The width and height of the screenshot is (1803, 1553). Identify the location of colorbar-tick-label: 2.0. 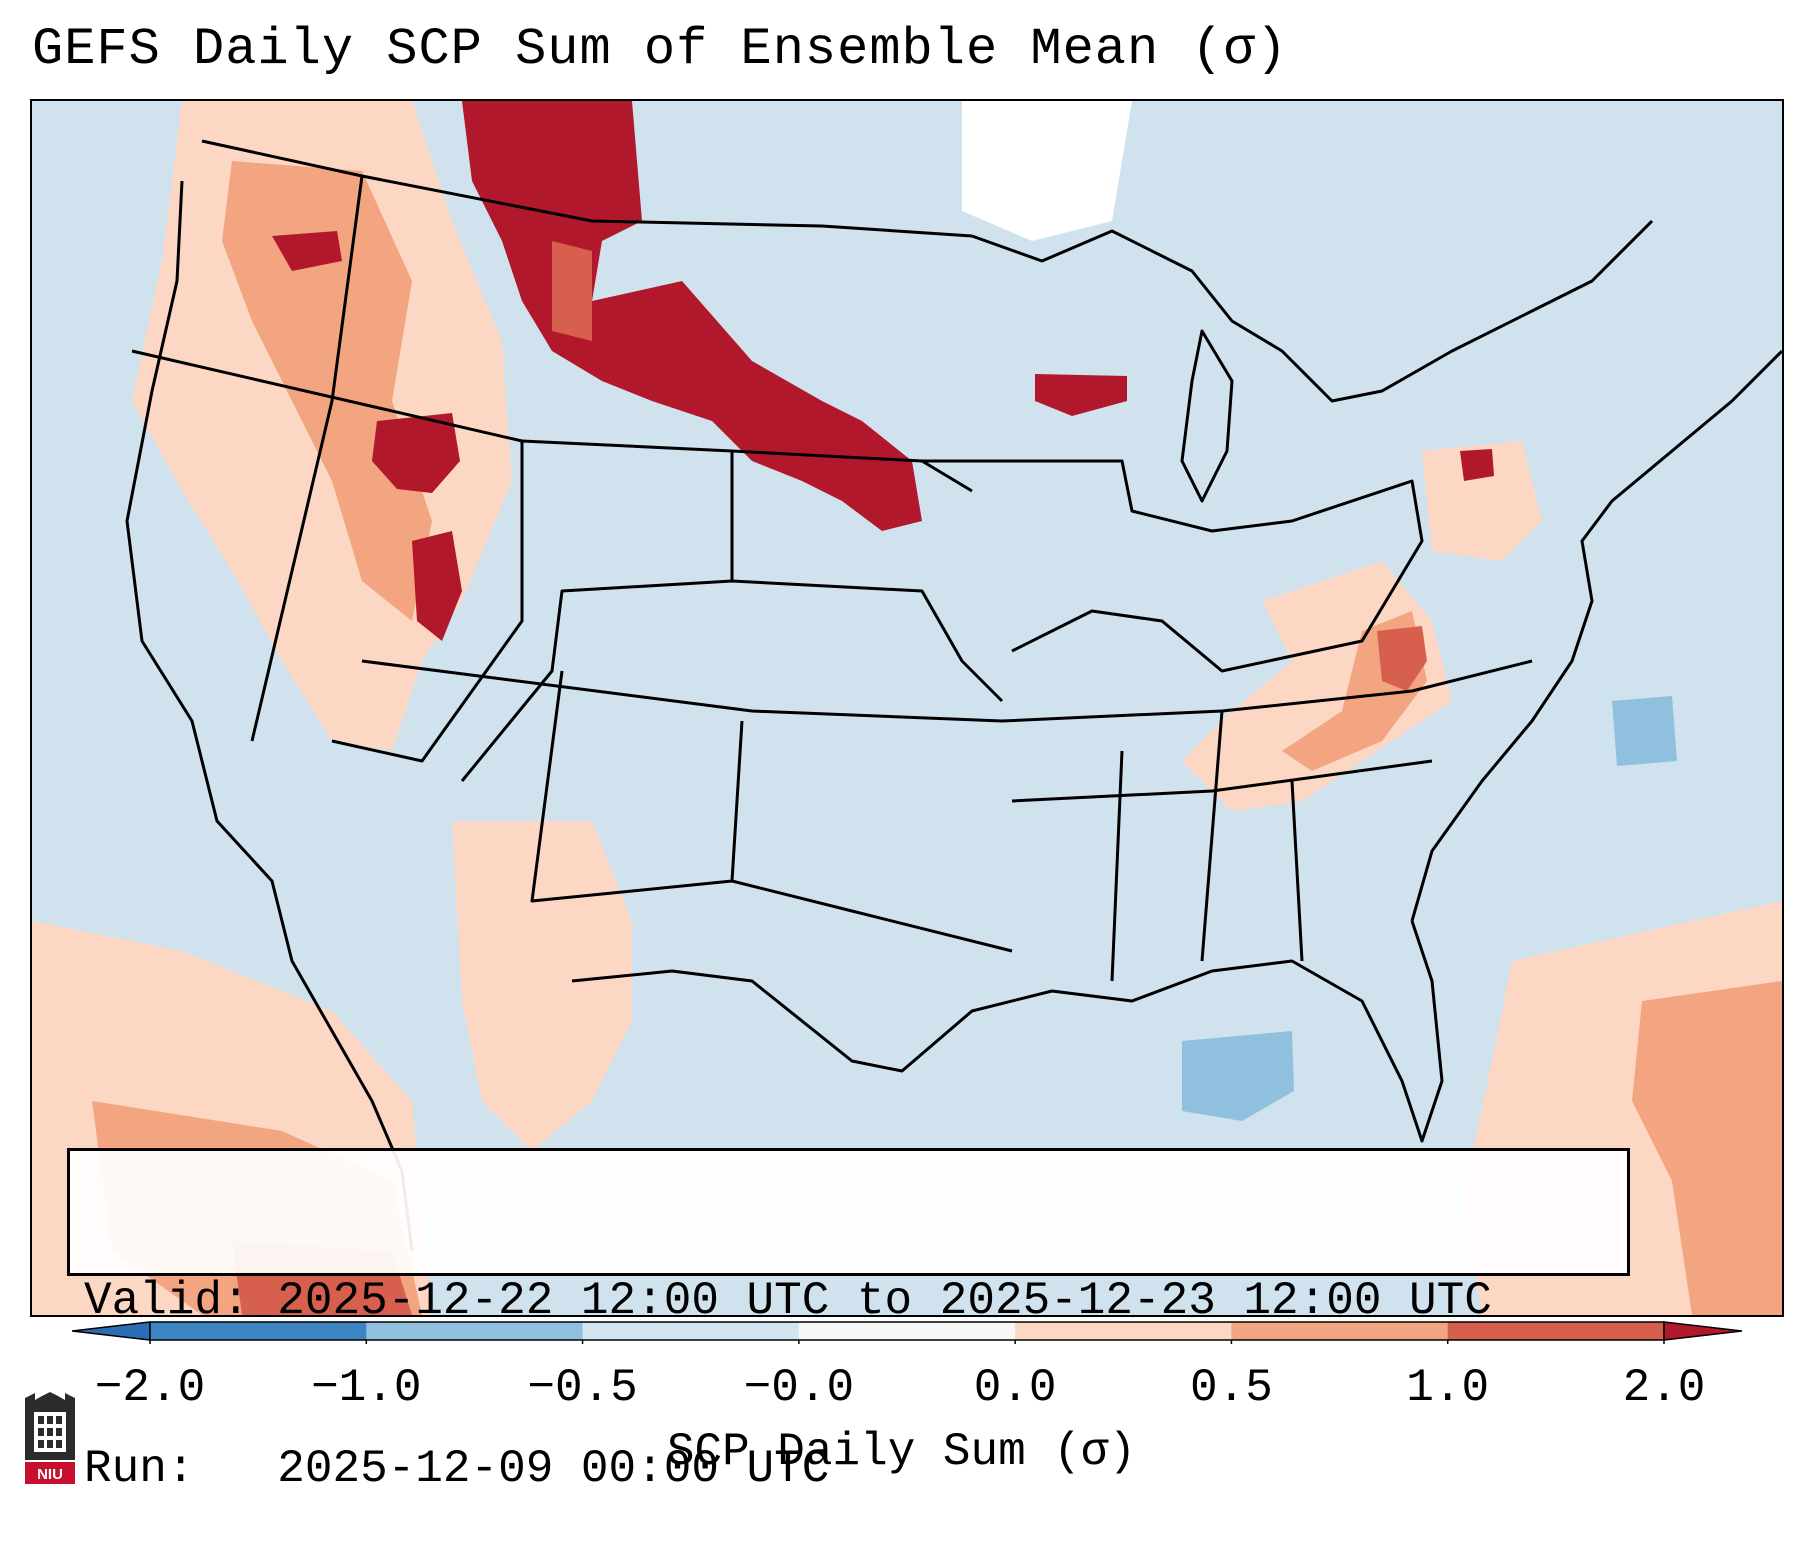
(1664, 1388).